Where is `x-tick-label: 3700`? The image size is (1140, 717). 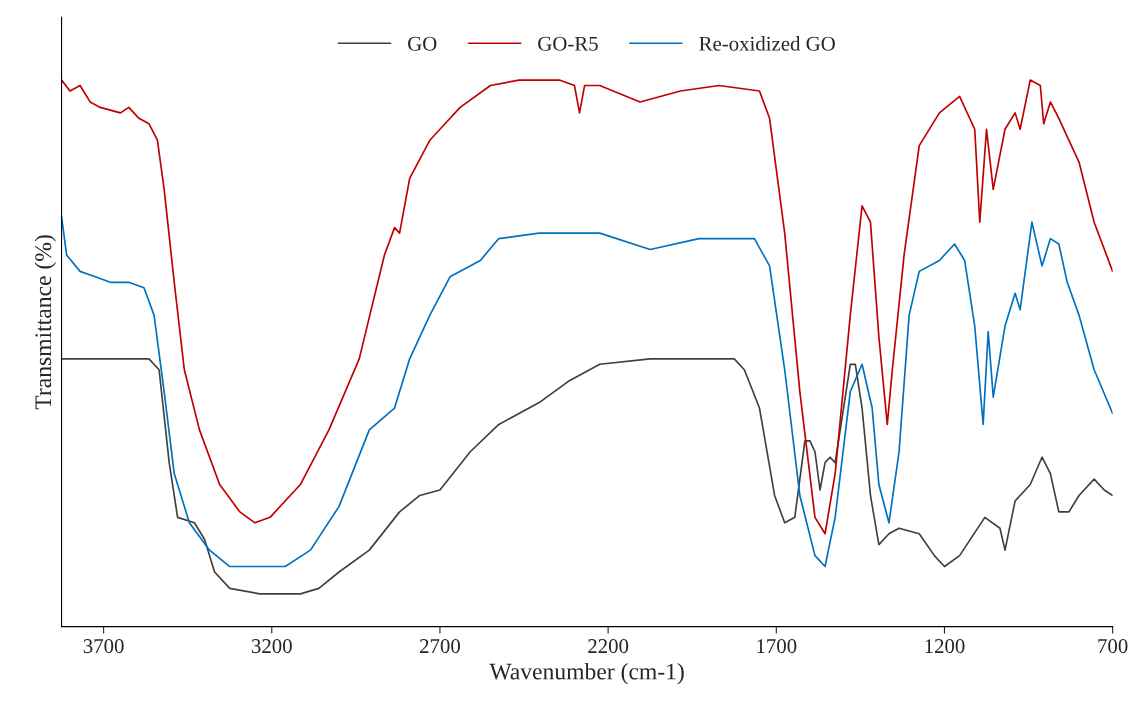 x-tick-label: 3700 is located at coordinates (103, 646).